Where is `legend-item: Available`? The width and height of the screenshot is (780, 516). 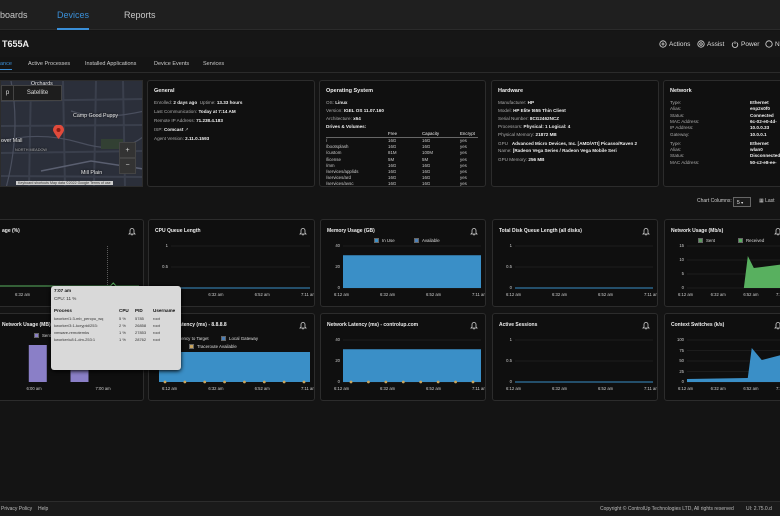 legend-item: Available is located at coordinates (427, 240).